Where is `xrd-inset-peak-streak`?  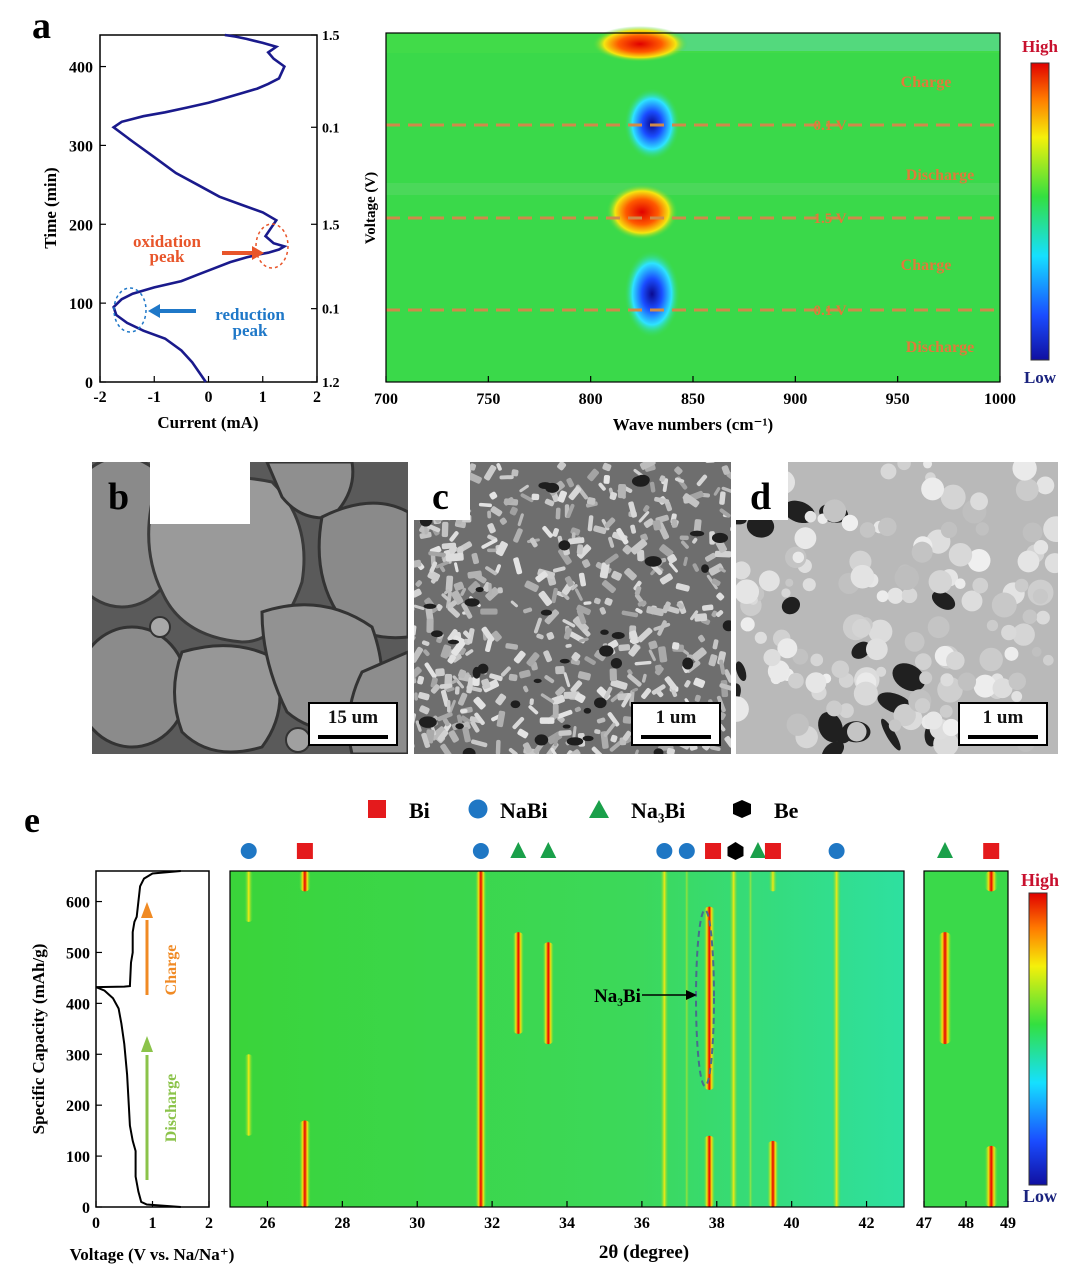
xrd-inset-peak-streak is located at coordinates (991, 1176).